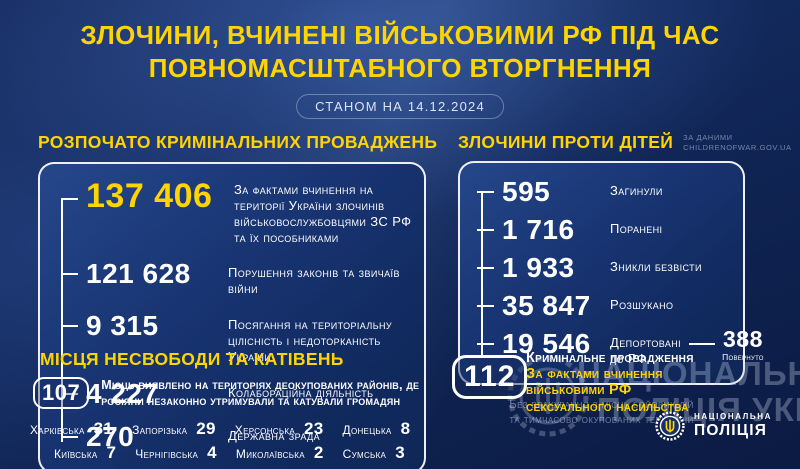 The image size is (800, 469). Describe the element at coordinates (367, 429) in the screenshot. I see `region-name: Донецька` at that location.